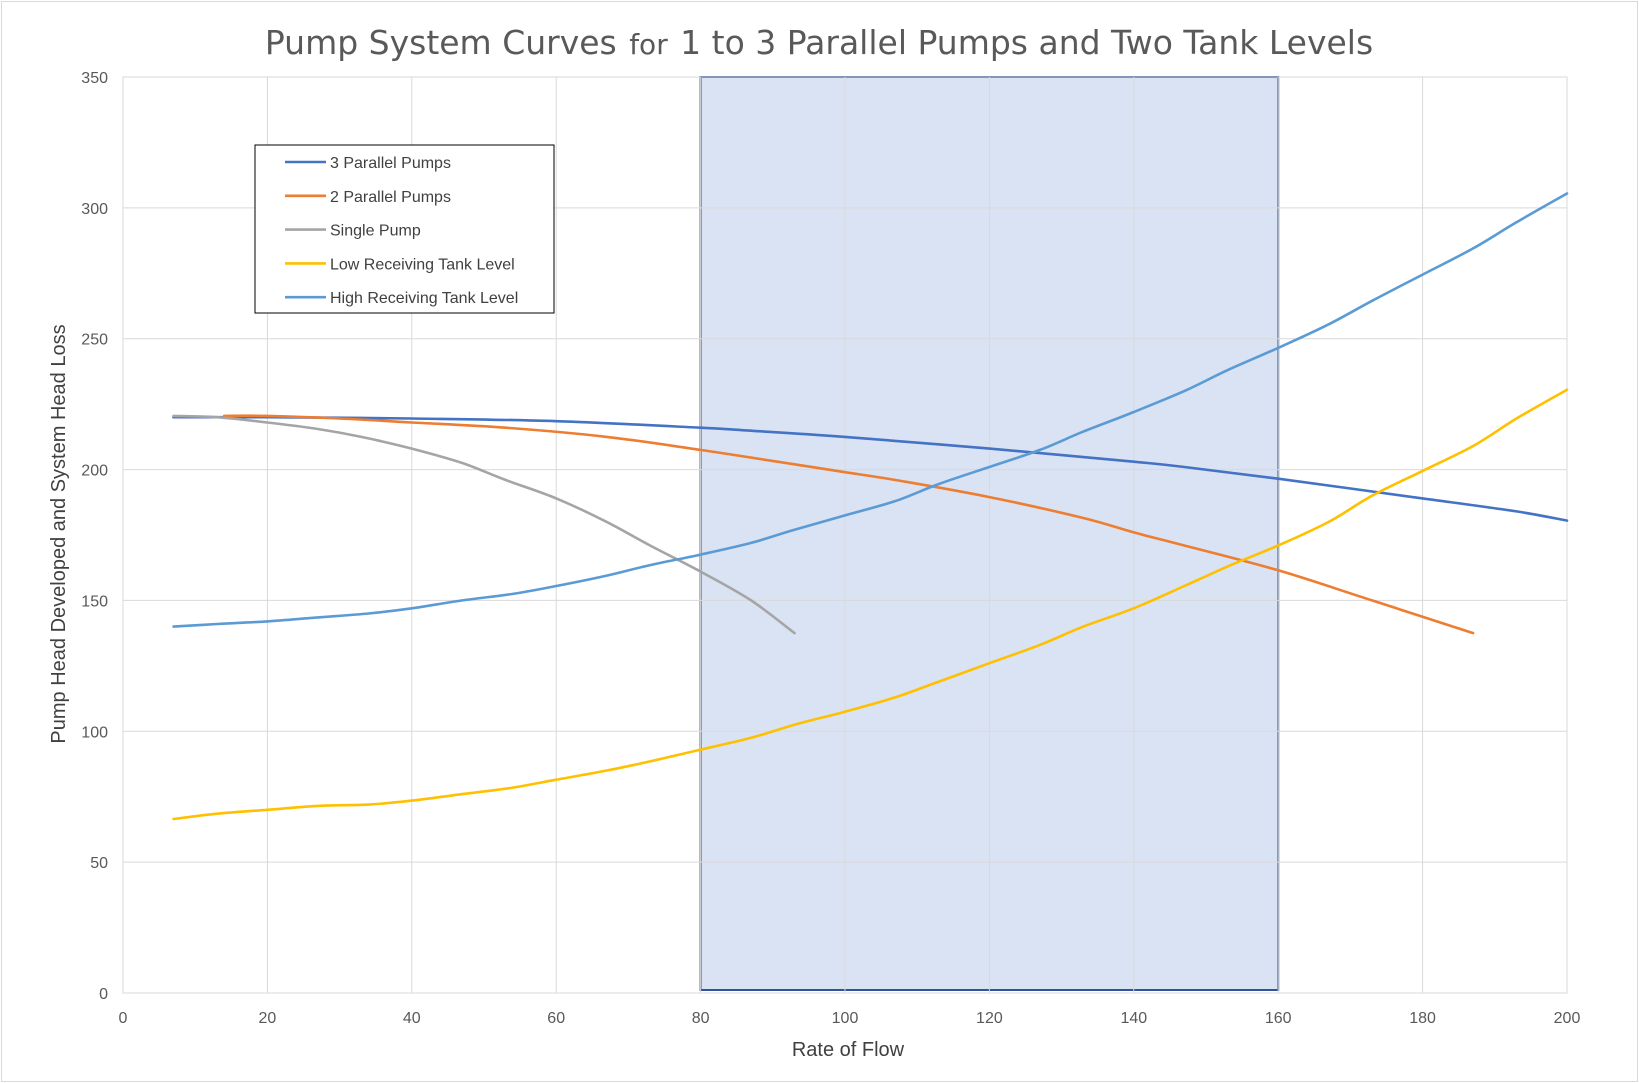 Image resolution: width=1639 pixels, height=1083 pixels. I want to click on y-tick-label: 350, so click(94, 78).